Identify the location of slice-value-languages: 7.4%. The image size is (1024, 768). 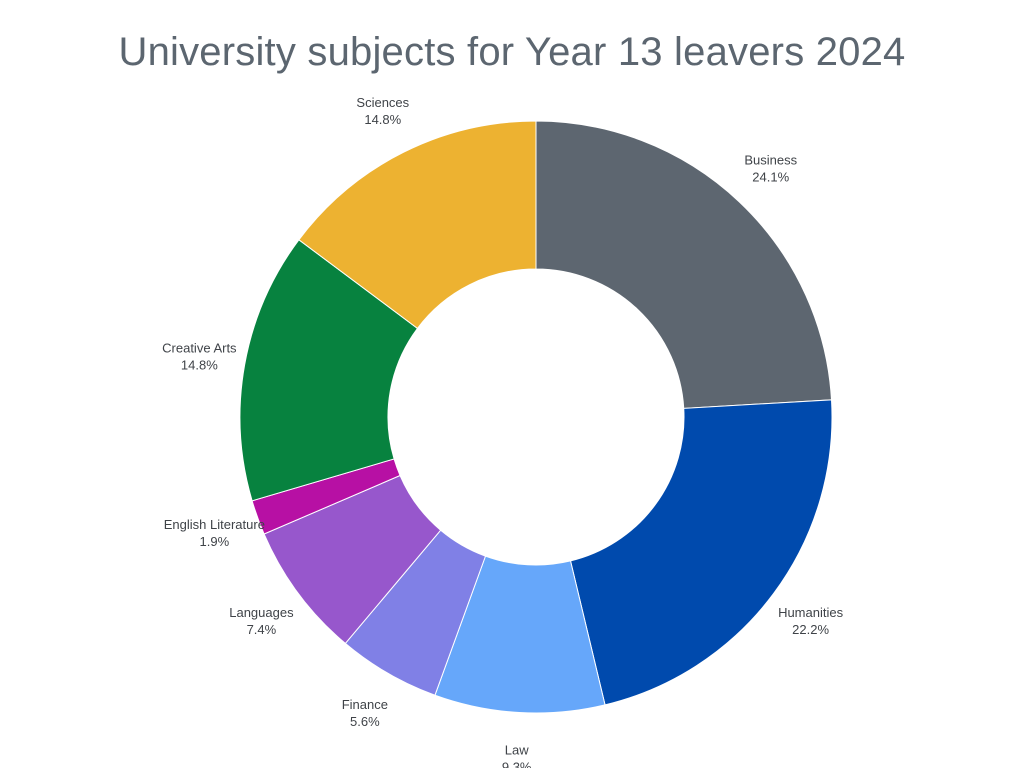
(262, 629).